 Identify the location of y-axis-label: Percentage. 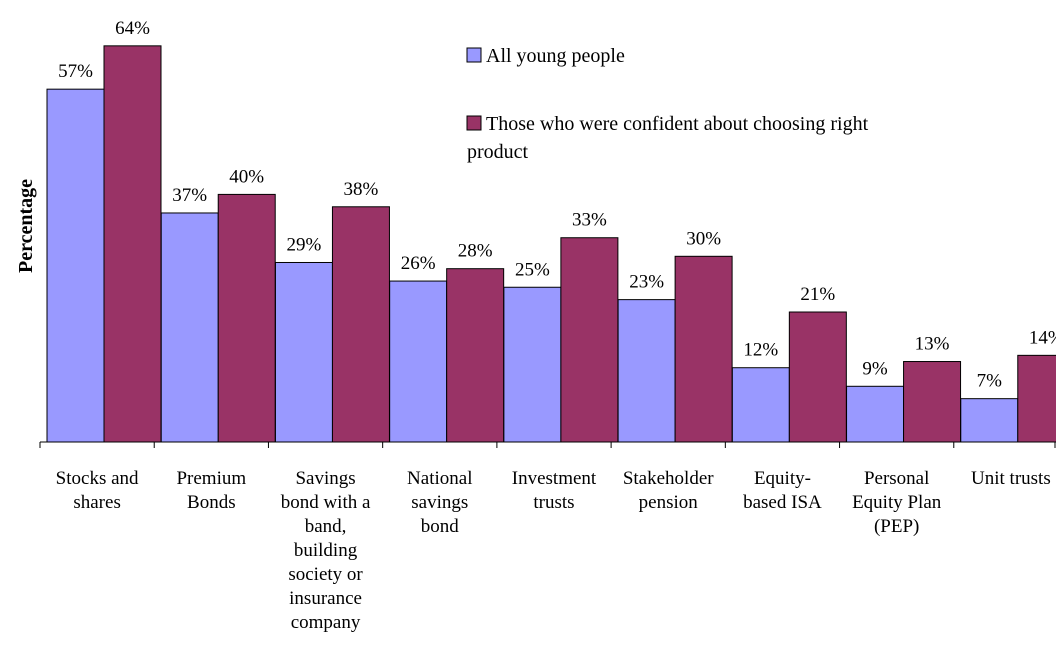
(26, 226).